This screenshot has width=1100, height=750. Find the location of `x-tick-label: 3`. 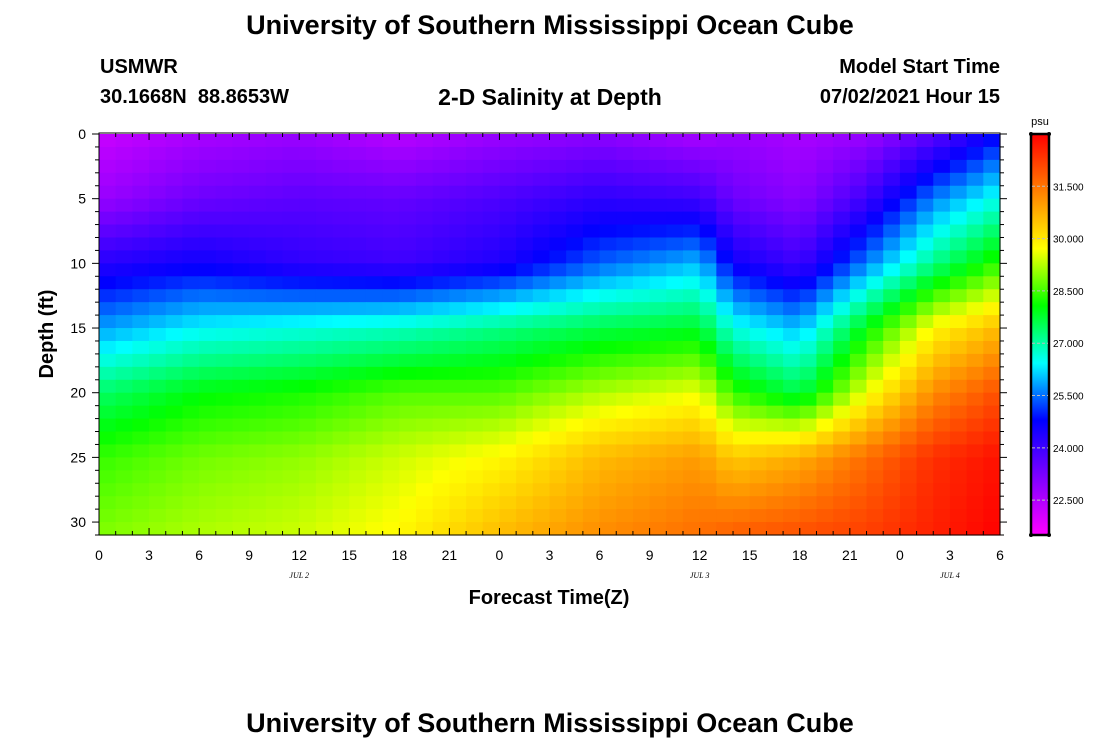

x-tick-label: 3 is located at coordinates (550, 555).